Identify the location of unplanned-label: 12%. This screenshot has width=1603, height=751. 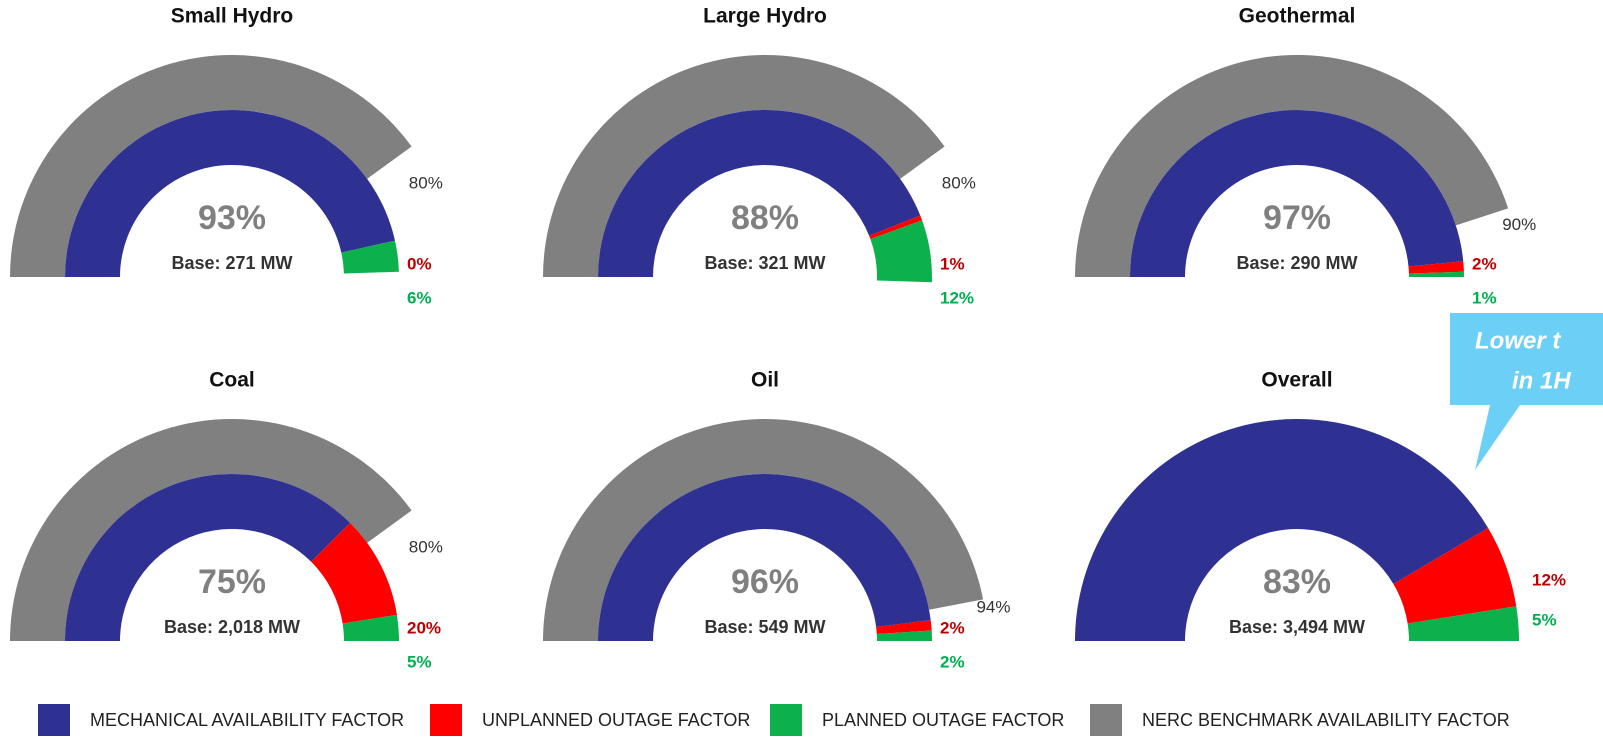
(1549, 579).